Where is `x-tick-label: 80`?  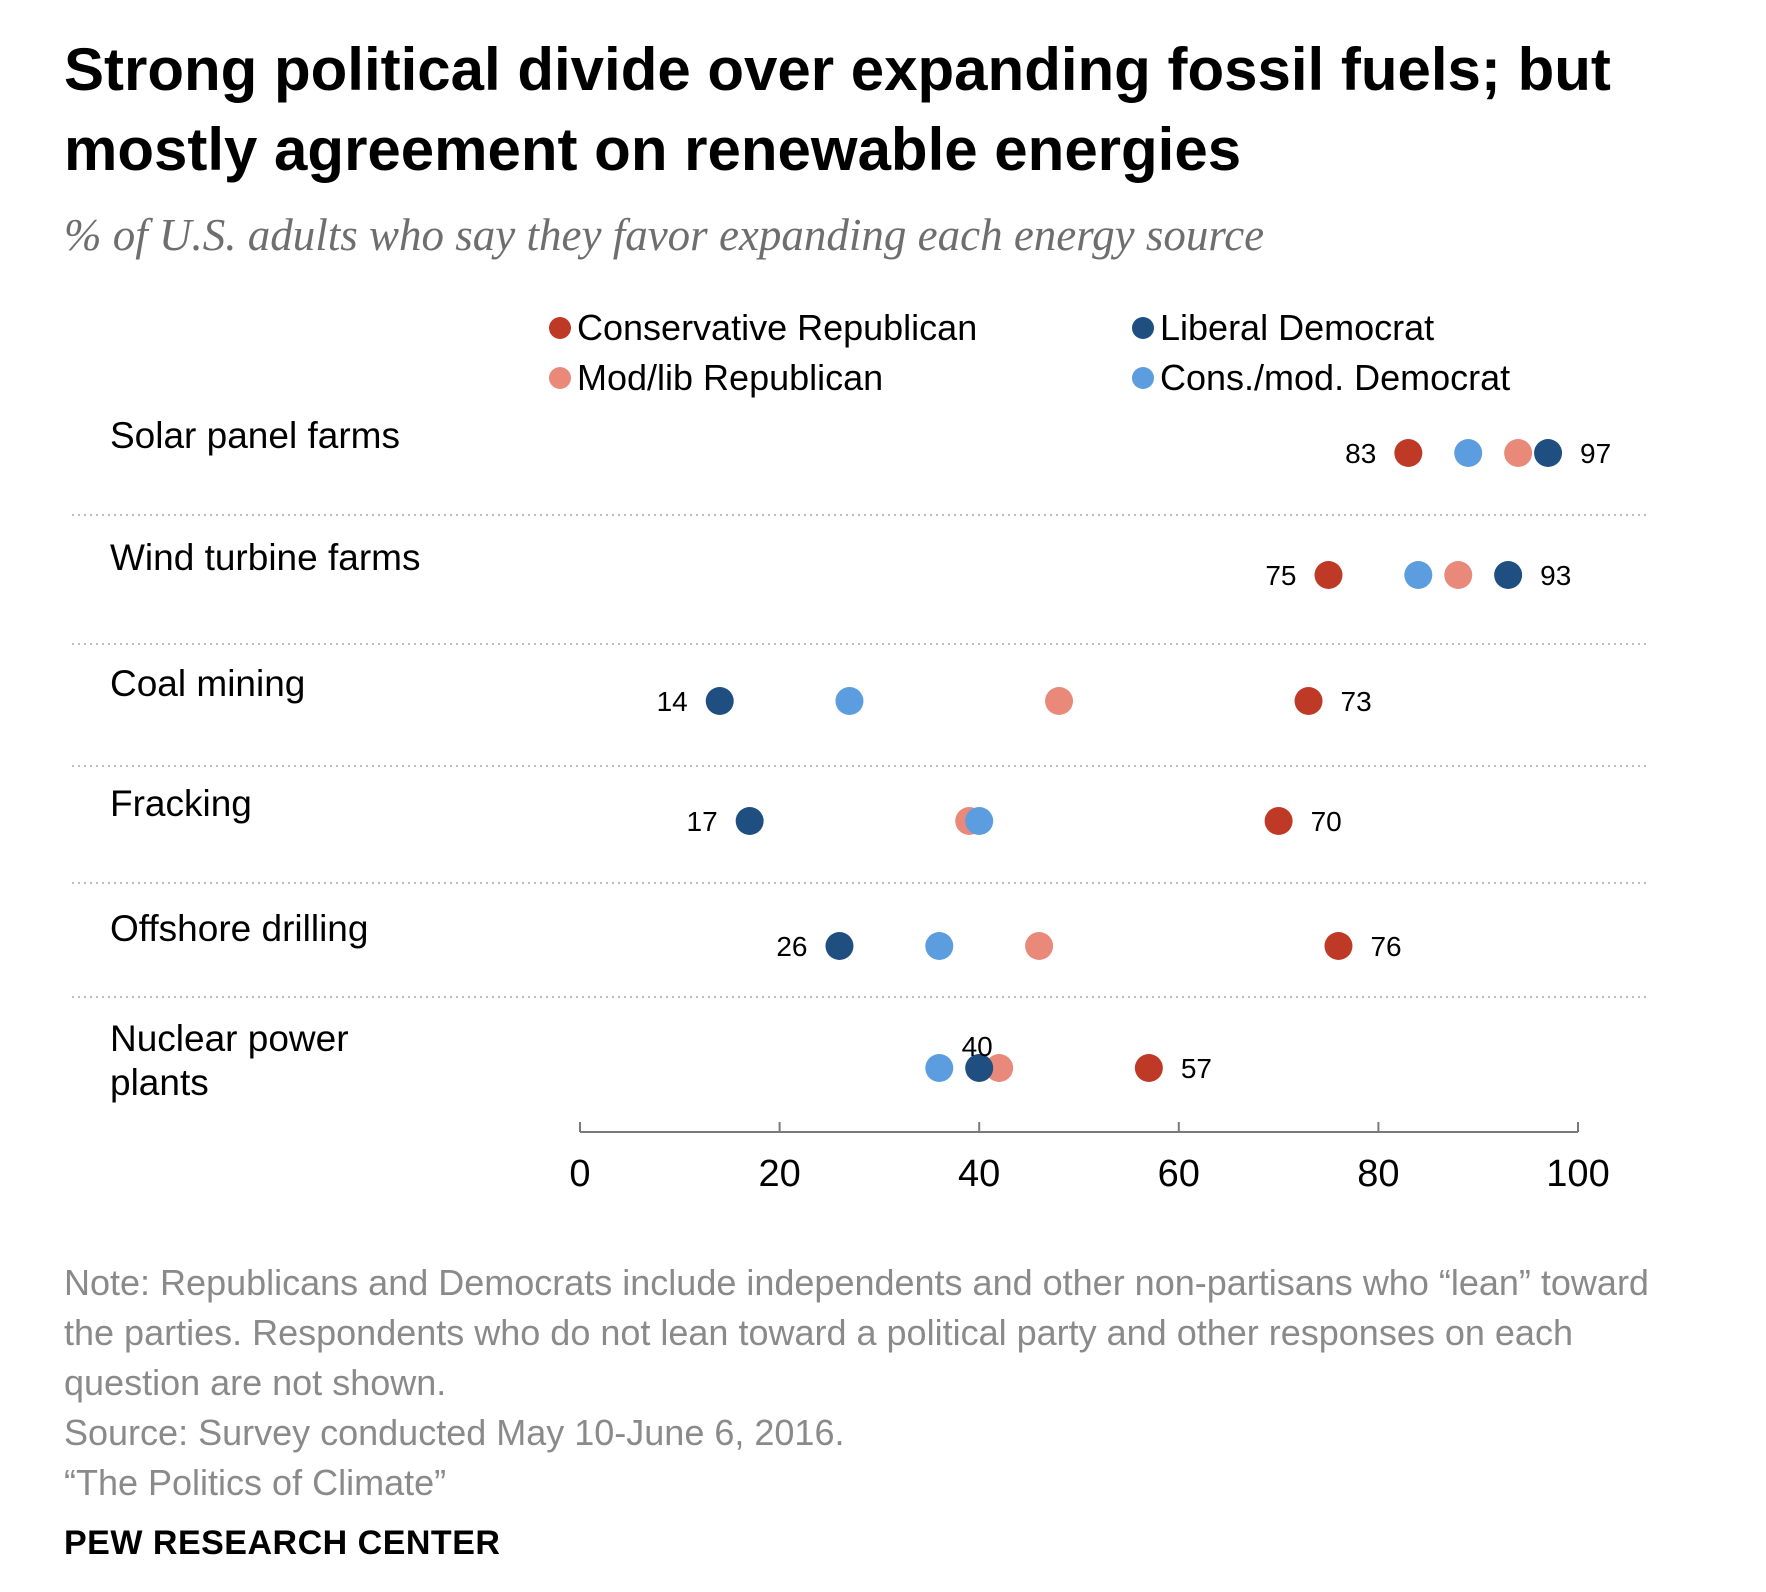 x-tick-label: 80 is located at coordinates (1378, 1174).